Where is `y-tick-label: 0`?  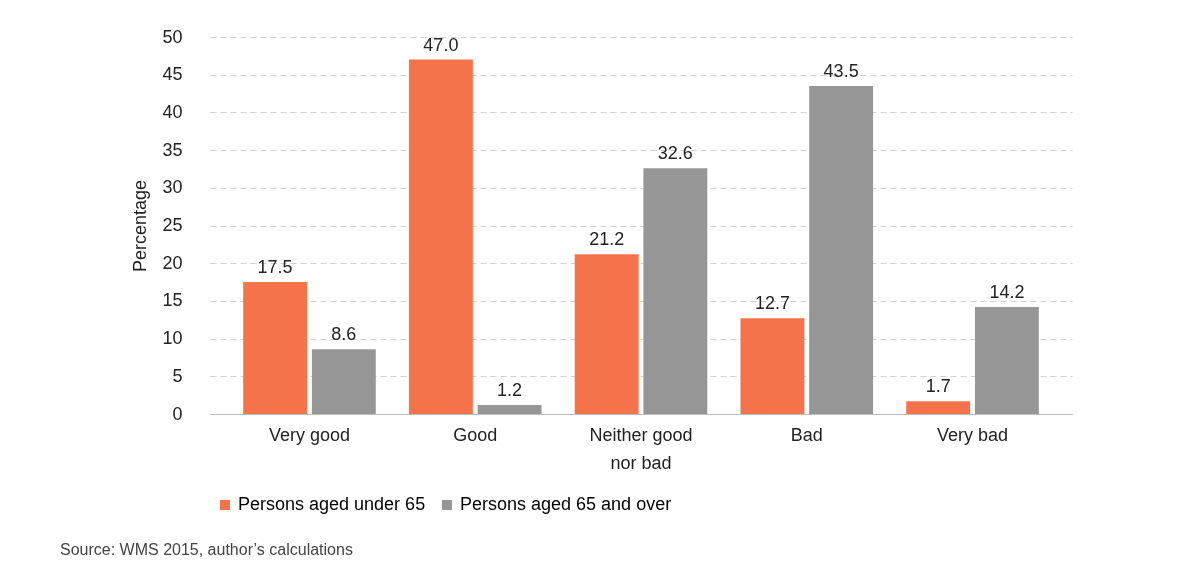
y-tick-label: 0 is located at coordinates (177, 413).